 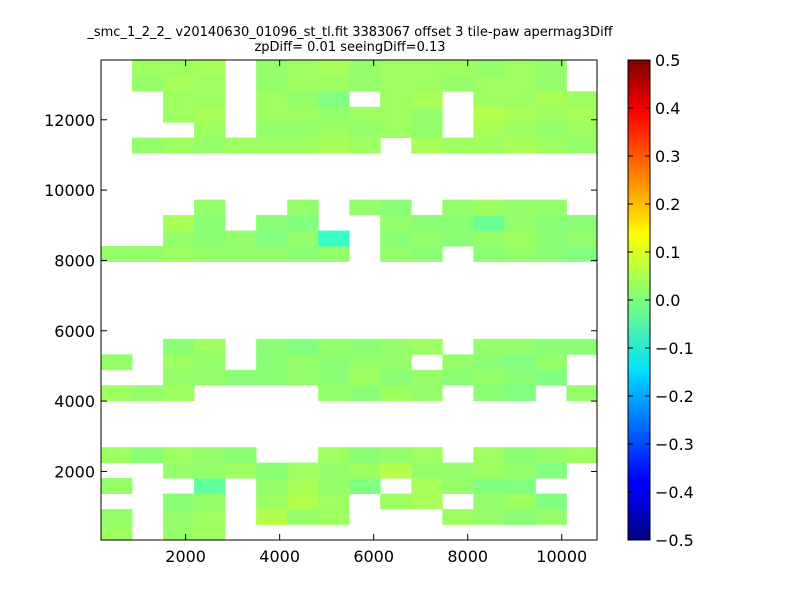 I want to click on colorbar-tick-label: 0.4, so click(x=667, y=108).